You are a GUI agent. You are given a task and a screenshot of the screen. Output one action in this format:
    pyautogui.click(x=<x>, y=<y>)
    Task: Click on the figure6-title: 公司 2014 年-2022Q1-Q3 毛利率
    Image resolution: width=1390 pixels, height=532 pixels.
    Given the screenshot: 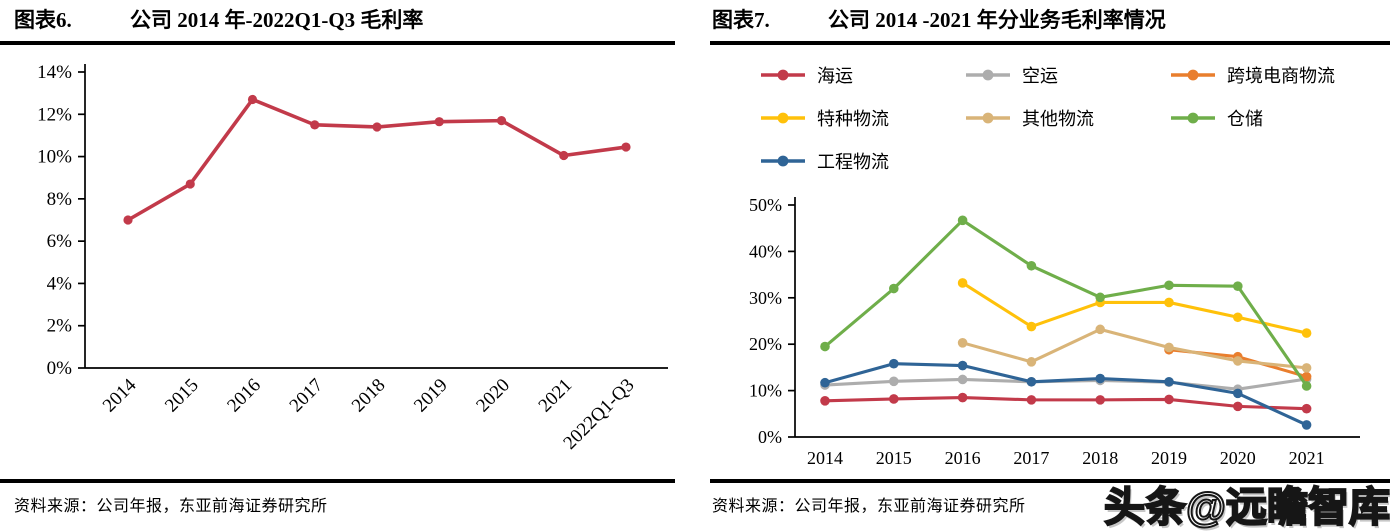 What is the action you would take?
    pyautogui.click(x=277, y=20)
    